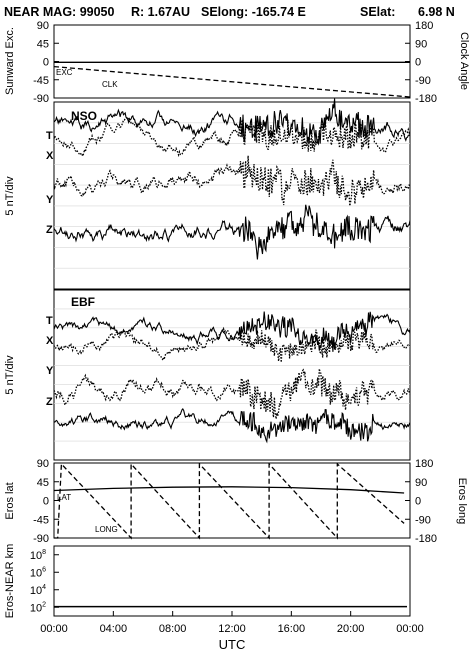 The image size is (474, 656). Describe the element at coordinates (46, 502) in the screenshot. I see `eros-lat-tick-label: 0` at that location.